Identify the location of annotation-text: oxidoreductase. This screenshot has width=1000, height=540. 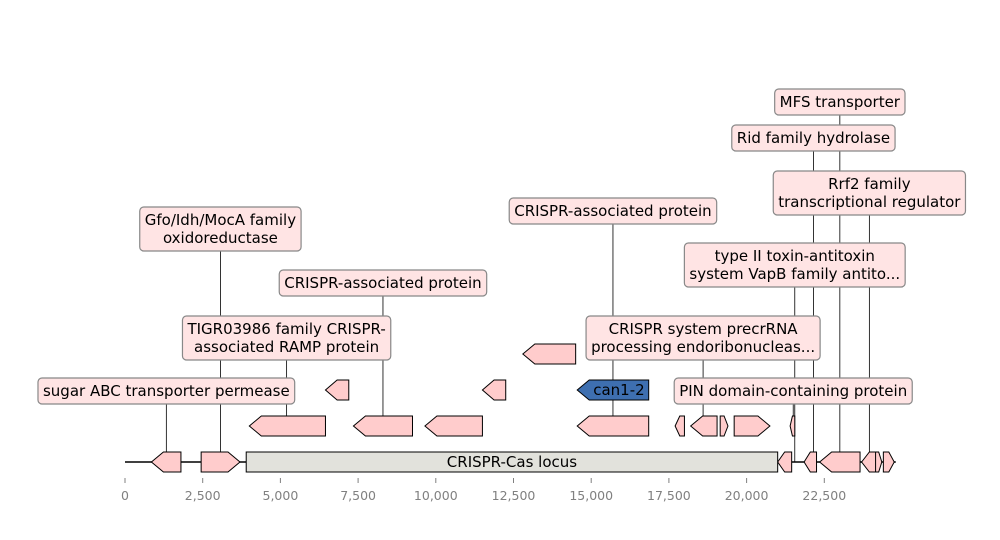
(220, 238).